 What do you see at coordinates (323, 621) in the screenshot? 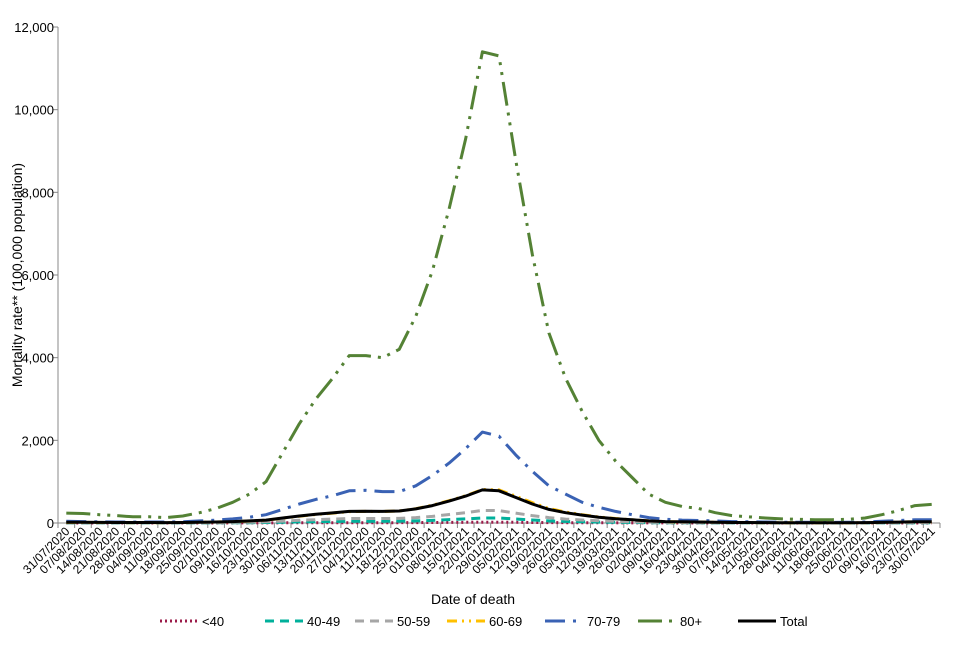
I see `legend-label: 40-49` at bounding box center [323, 621].